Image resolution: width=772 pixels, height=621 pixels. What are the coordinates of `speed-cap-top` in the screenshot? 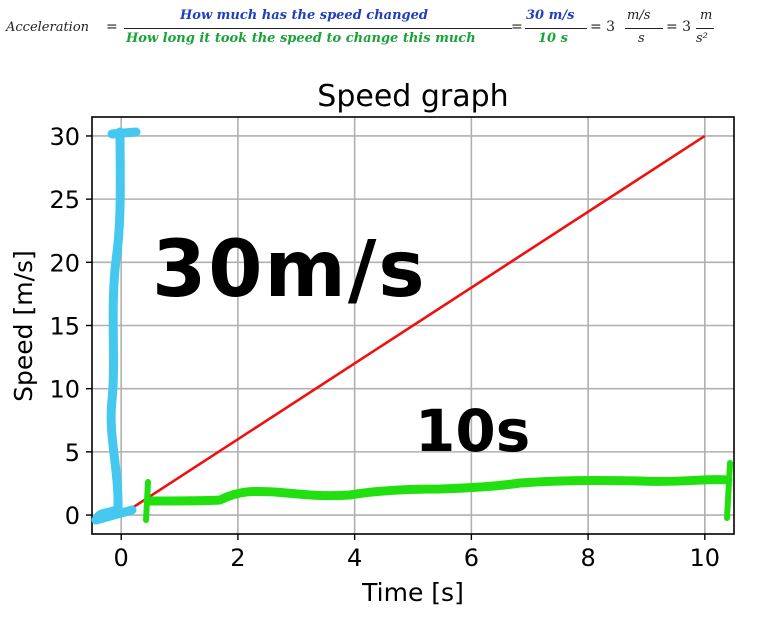 It's located at (124, 133).